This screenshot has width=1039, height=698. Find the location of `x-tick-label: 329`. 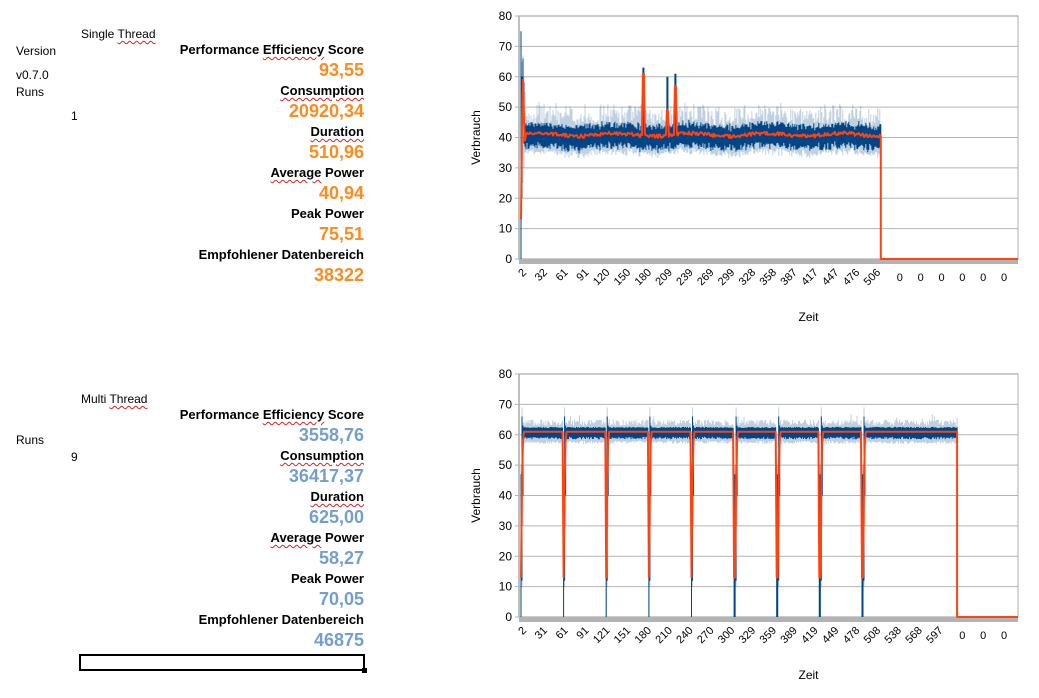

x-tick-label: 329 is located at coordinates (747, 635).